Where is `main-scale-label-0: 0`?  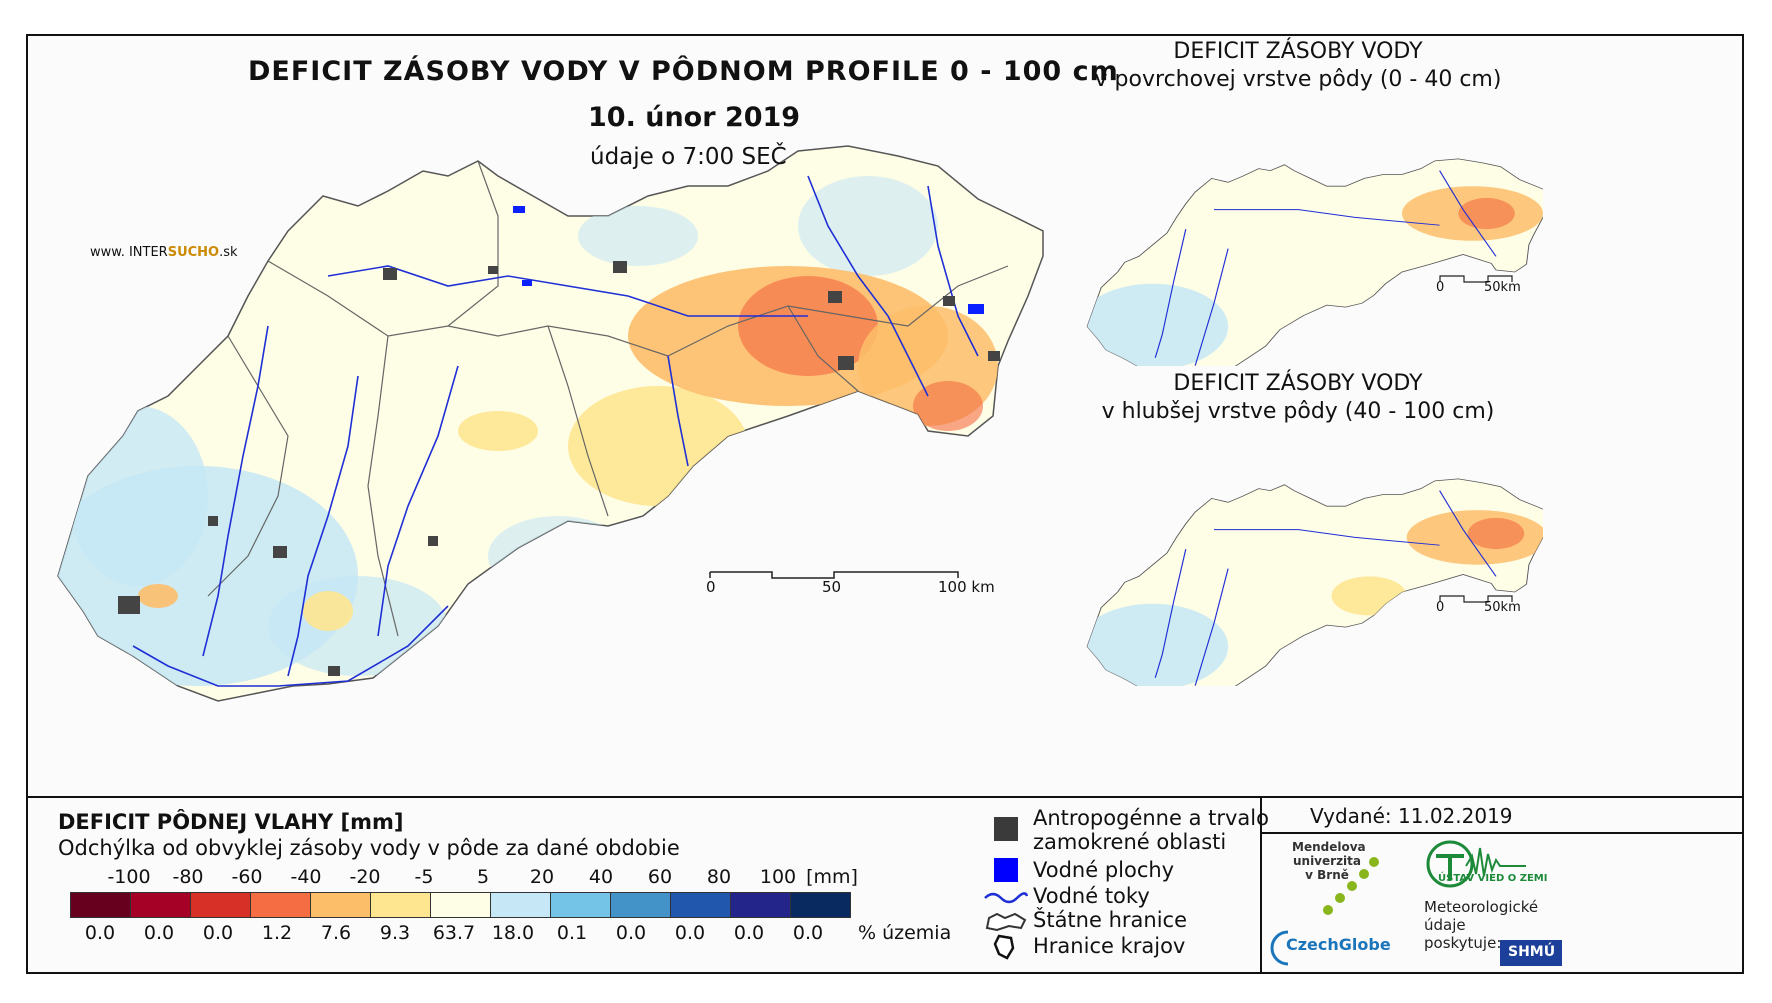 main-scale-label-0: 0 is located at coordinates (711, 587).